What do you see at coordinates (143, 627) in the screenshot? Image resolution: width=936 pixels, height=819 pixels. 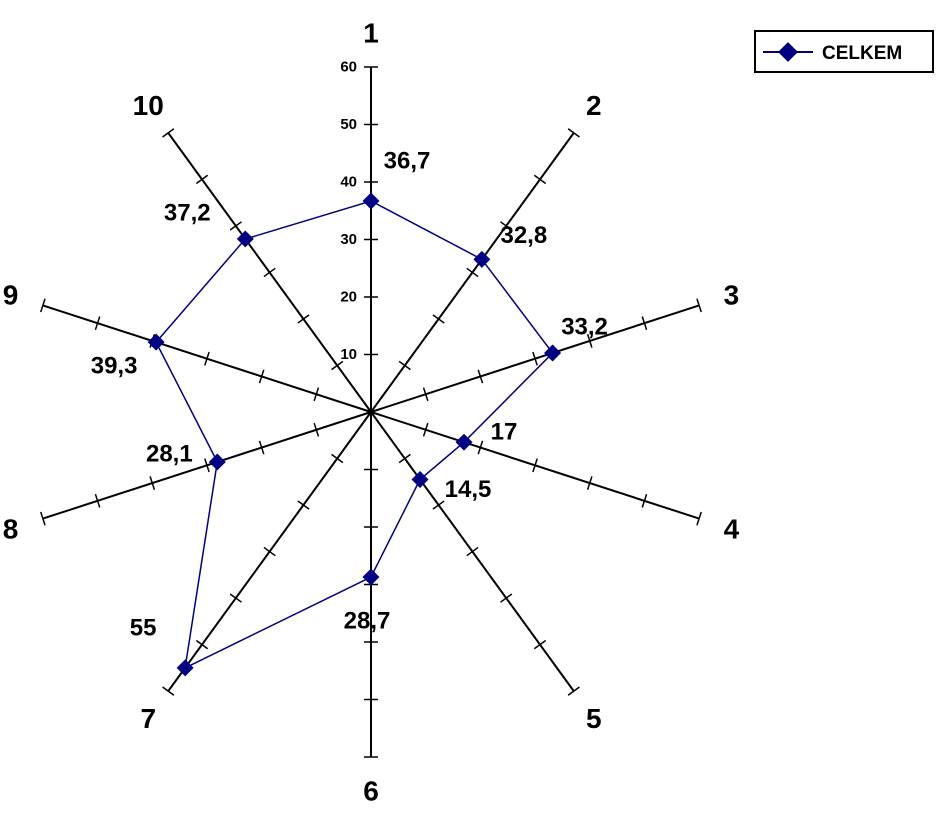 I see `data-label-7: 55` at bounding box center [143, 627].